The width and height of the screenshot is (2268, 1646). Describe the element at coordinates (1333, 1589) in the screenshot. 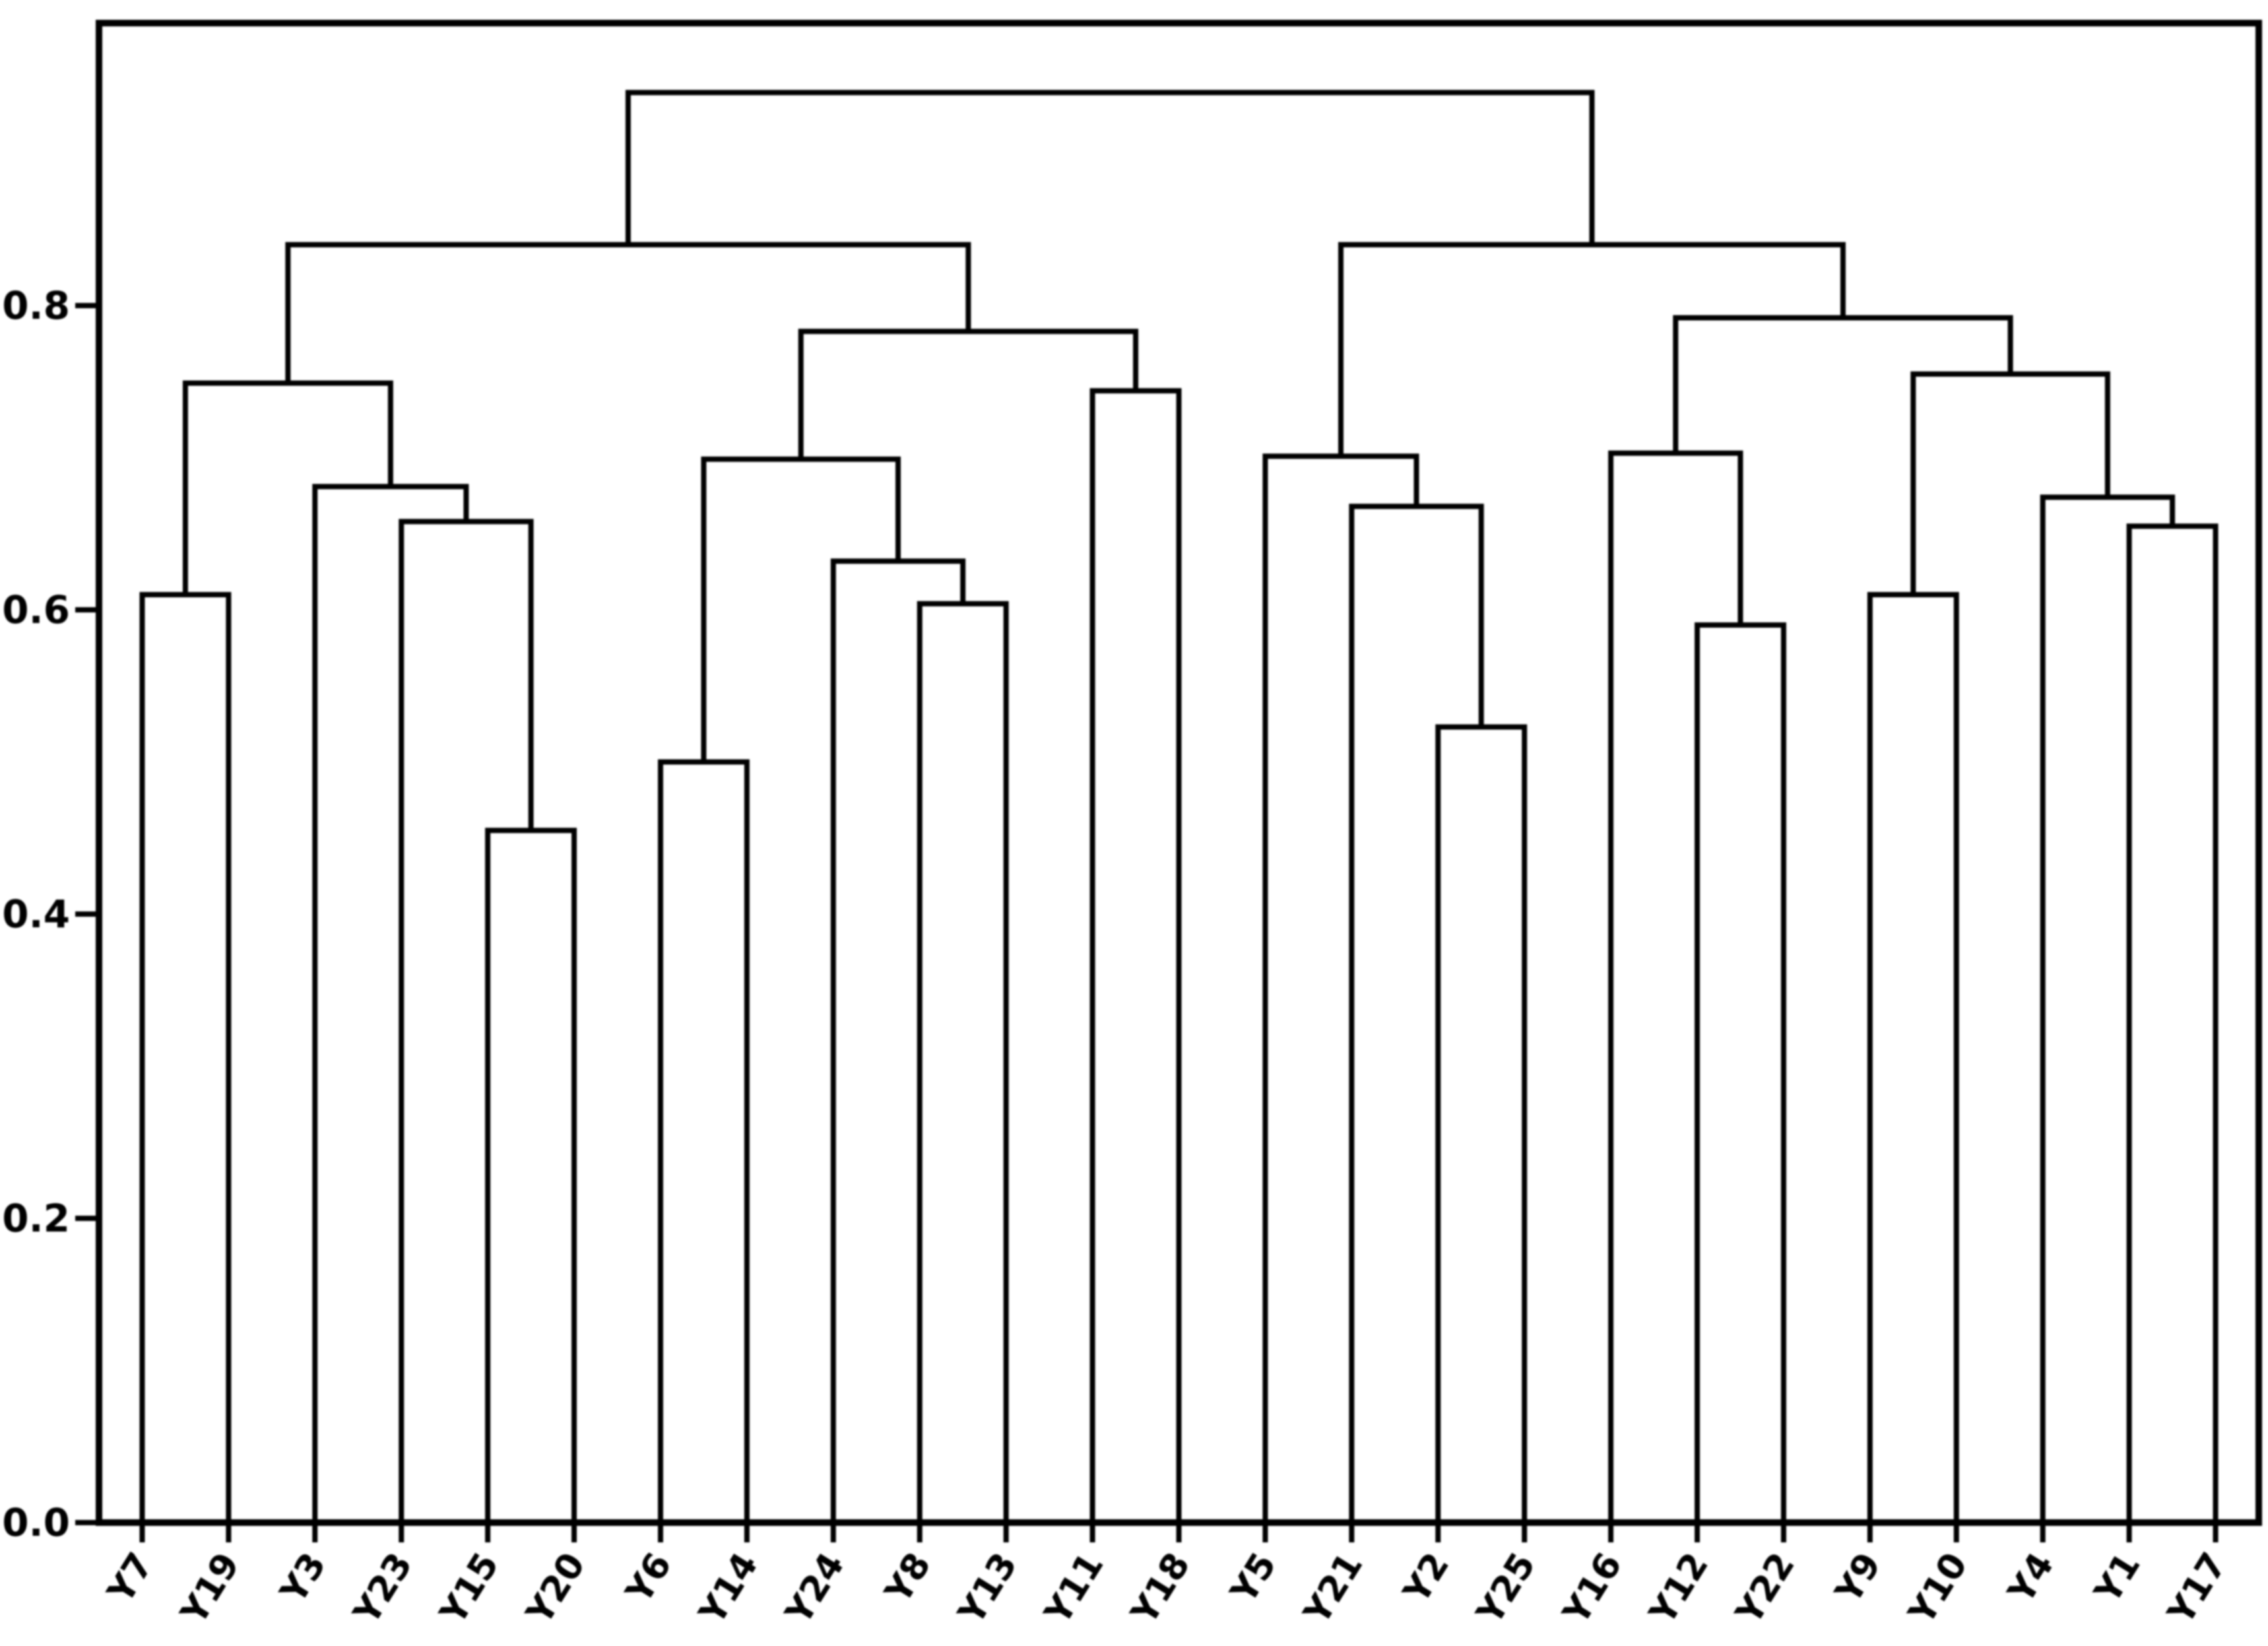

I see `x-tick-label: Y21` at that location.